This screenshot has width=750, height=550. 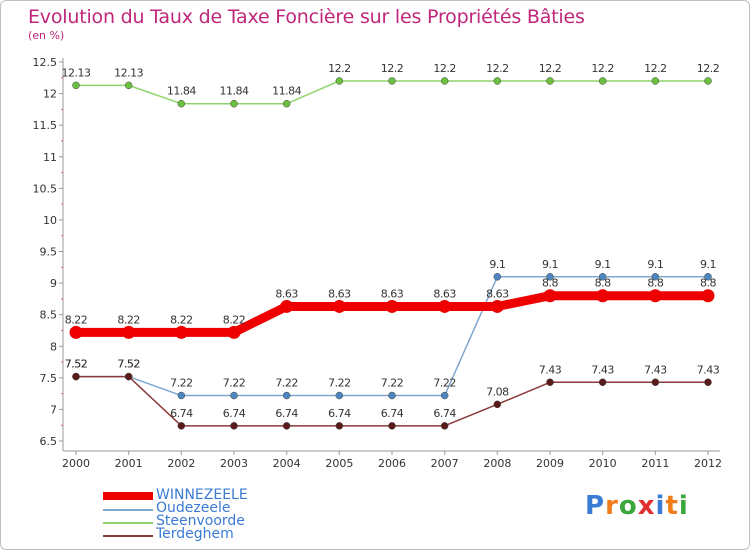 I want to click on data-label-terdeghem: 7.08, so click(x=497, y=391).